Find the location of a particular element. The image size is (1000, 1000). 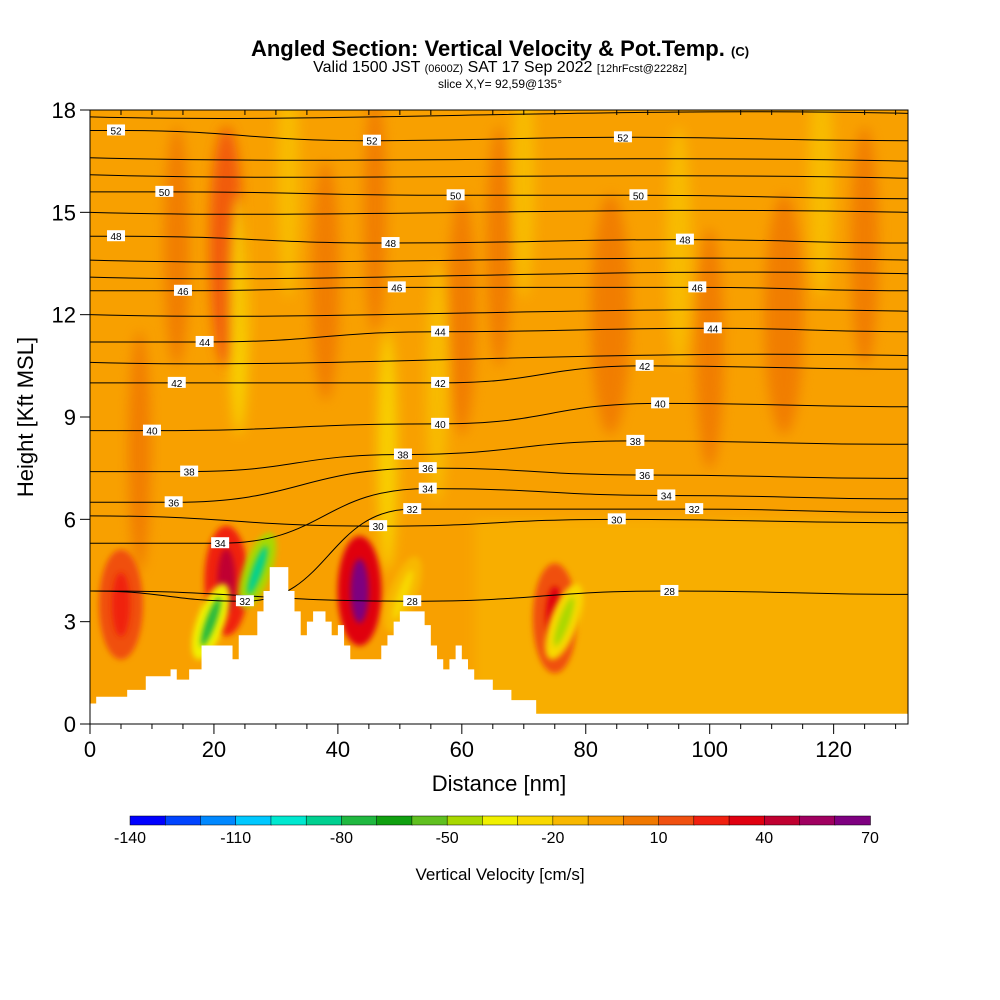

y-axis-label: Height [Kft MSL] is located at coordinates (25, 417).